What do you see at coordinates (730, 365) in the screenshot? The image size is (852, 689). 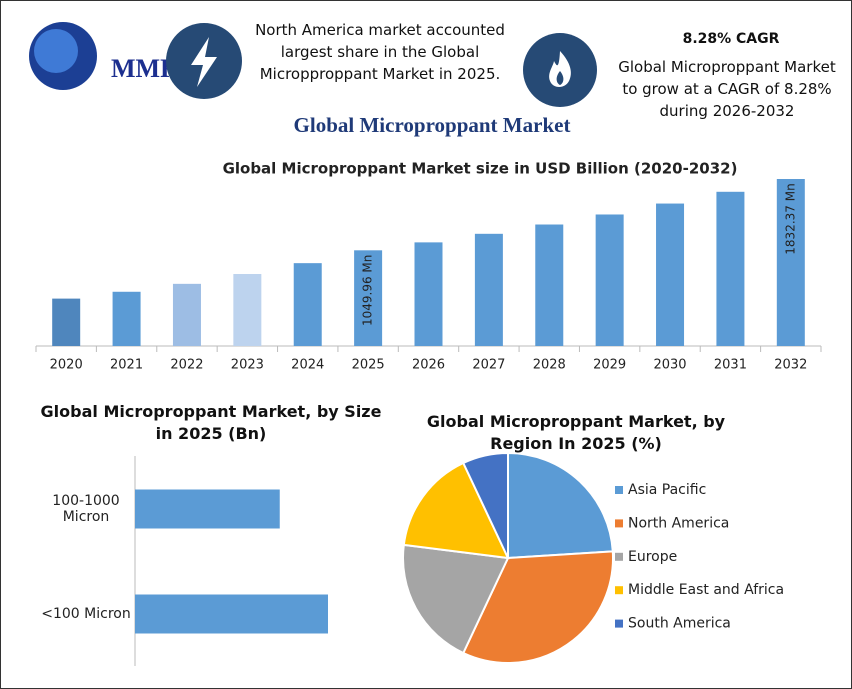 I see `x-tick-label: 2031` at bounding box center [730, 365].